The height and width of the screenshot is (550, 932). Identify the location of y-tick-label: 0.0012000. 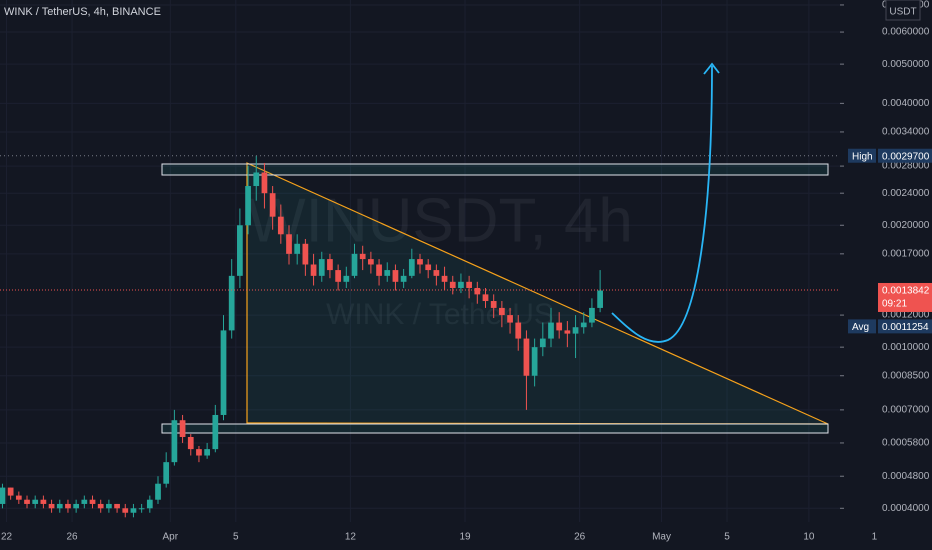
(906, 315).